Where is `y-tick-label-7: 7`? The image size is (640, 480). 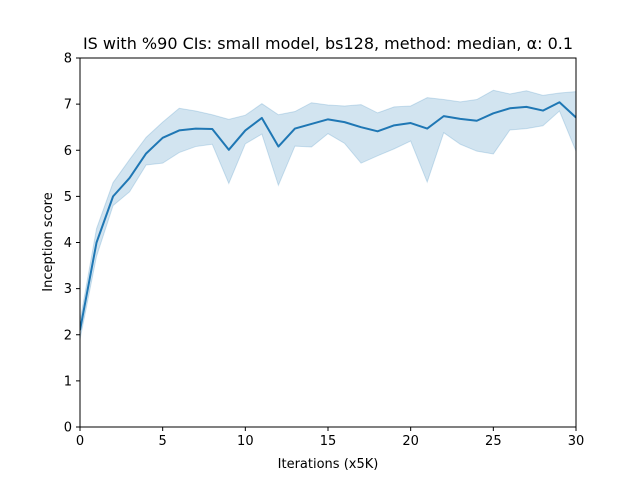 y-tick-label-7: 7 is located at coordinates (68, 105).